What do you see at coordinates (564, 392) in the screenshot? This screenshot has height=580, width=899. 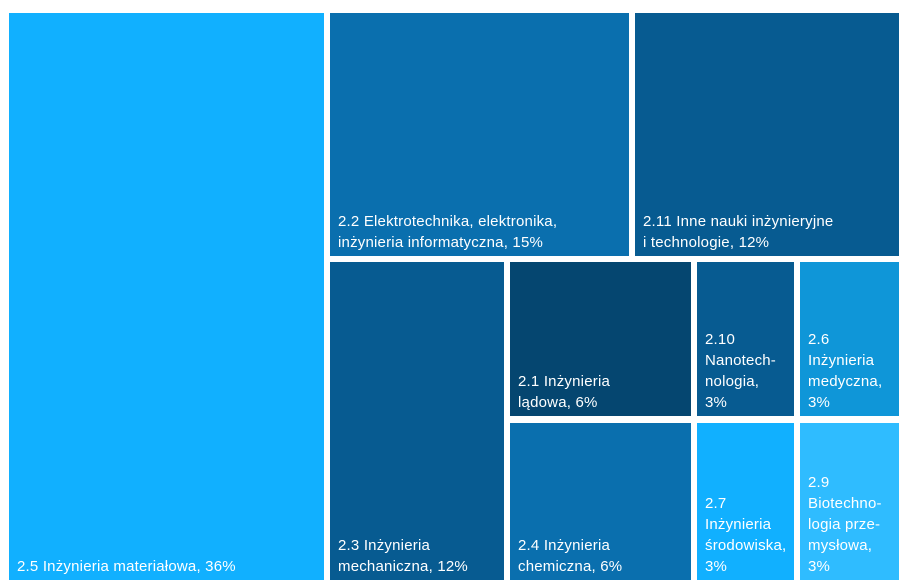 I see `tile-label: 2.1 Inżynieria lądowa, 6%` at bounding box center [564, 392].